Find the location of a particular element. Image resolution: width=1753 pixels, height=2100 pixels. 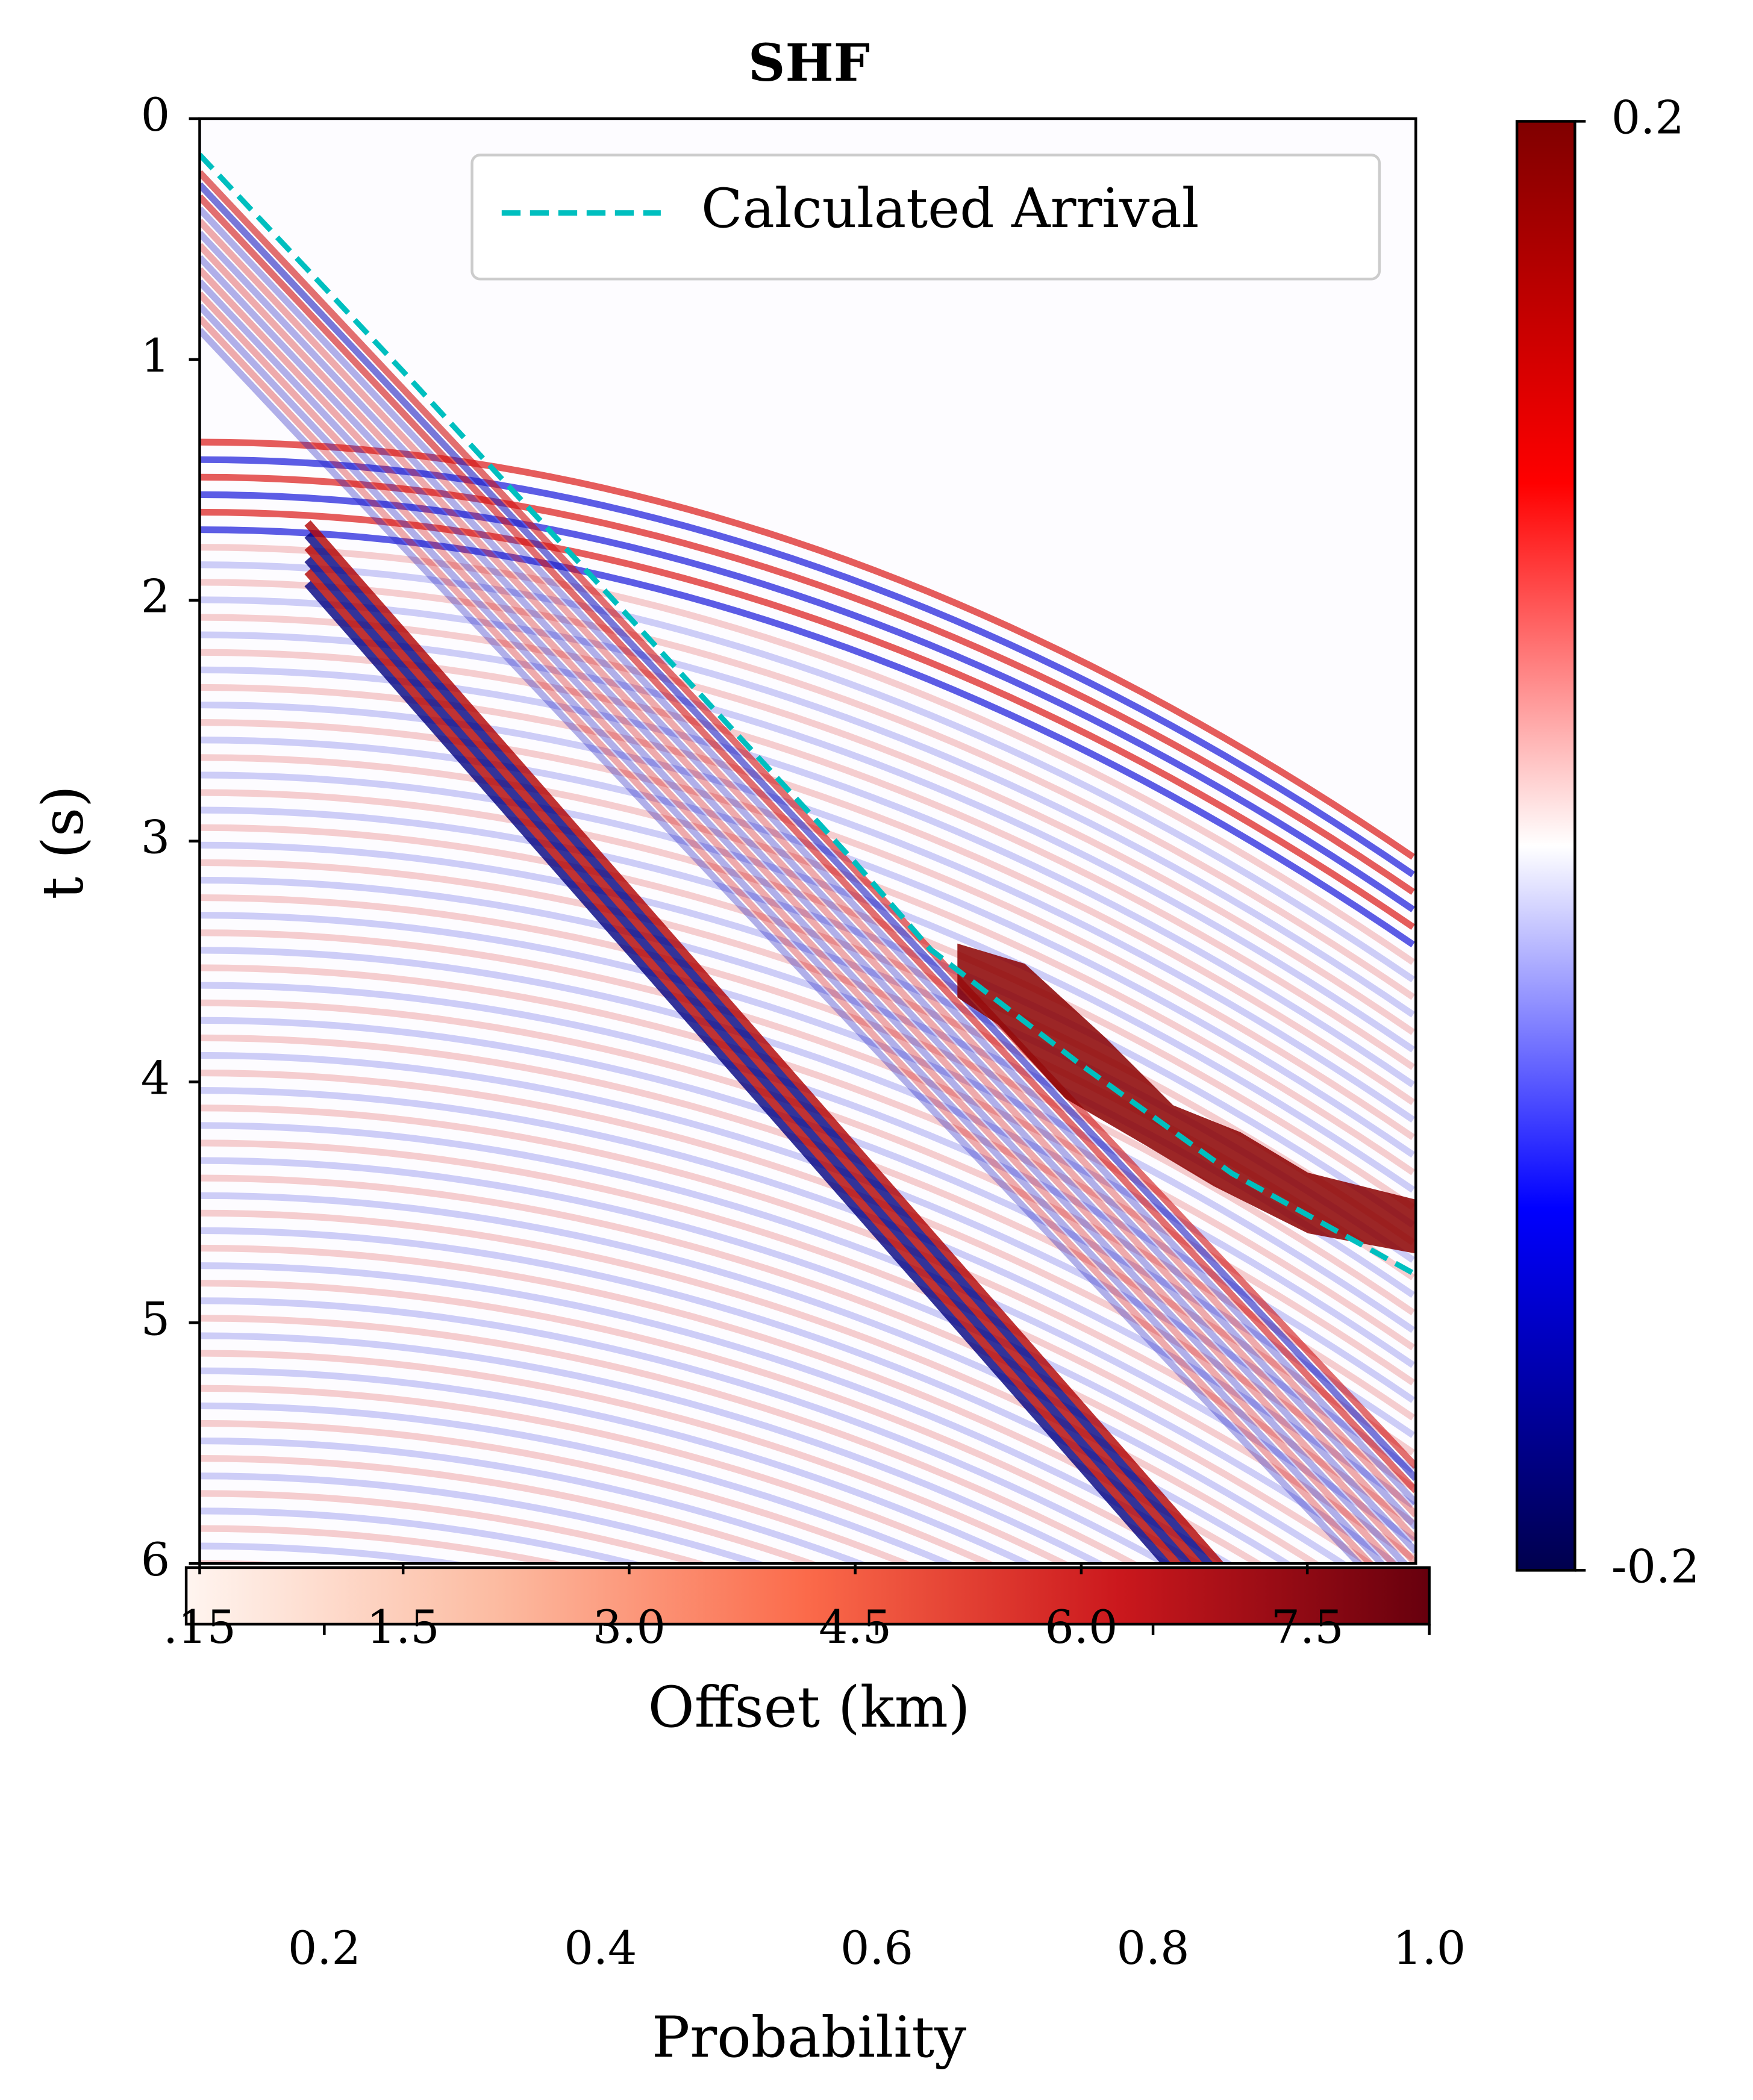

x-tick-label: 4.5 is located at coordinates (855, 1627).